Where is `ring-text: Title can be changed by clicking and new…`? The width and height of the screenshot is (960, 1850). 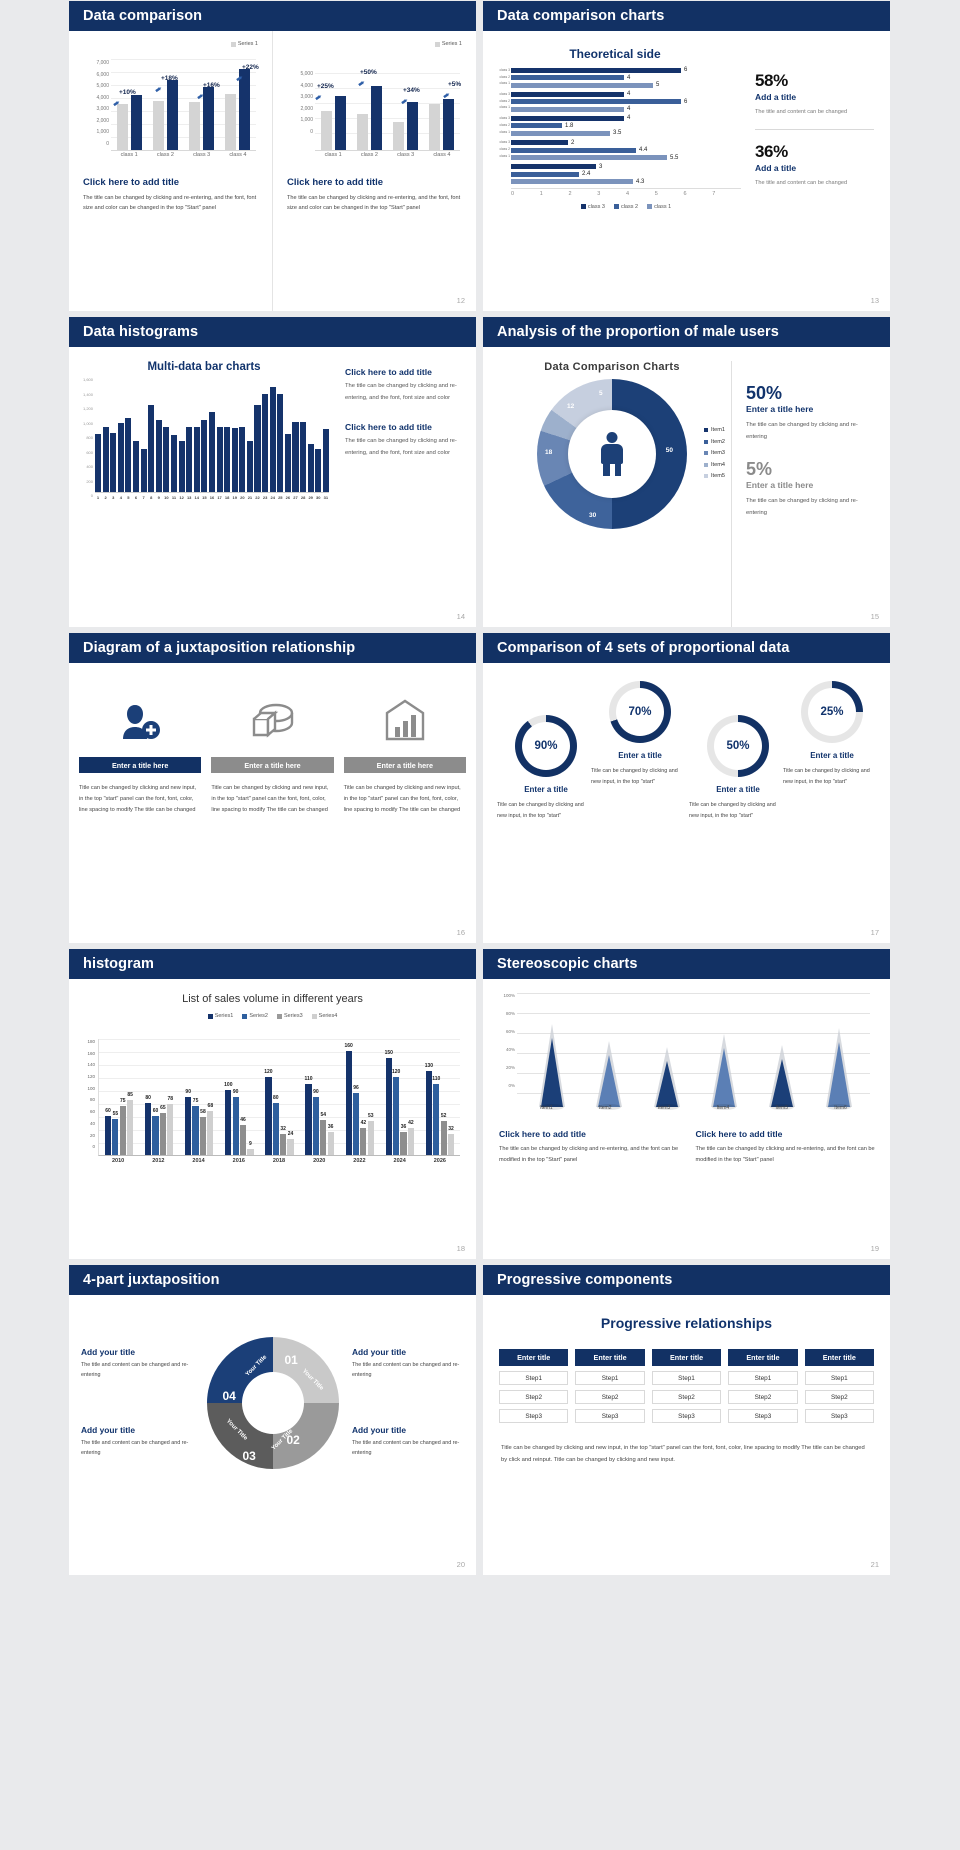
ring-text: Title can be changed by clicking and new… is located at coordinates (634, 776).